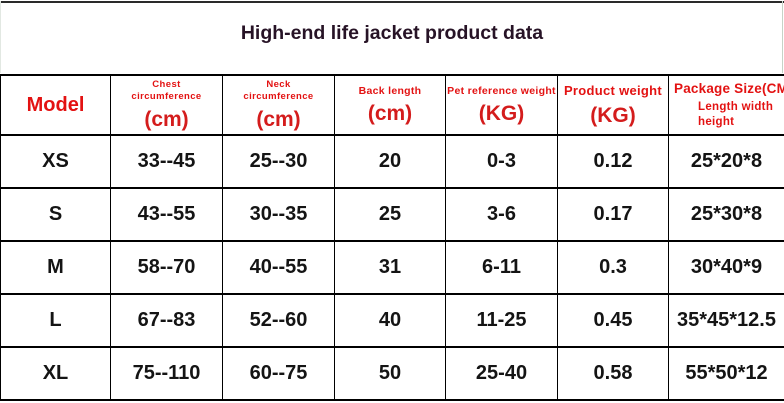 This screenshot has height=403, width=784. I want to click on cell-pet-weight: 25-40, so click(501, 373).